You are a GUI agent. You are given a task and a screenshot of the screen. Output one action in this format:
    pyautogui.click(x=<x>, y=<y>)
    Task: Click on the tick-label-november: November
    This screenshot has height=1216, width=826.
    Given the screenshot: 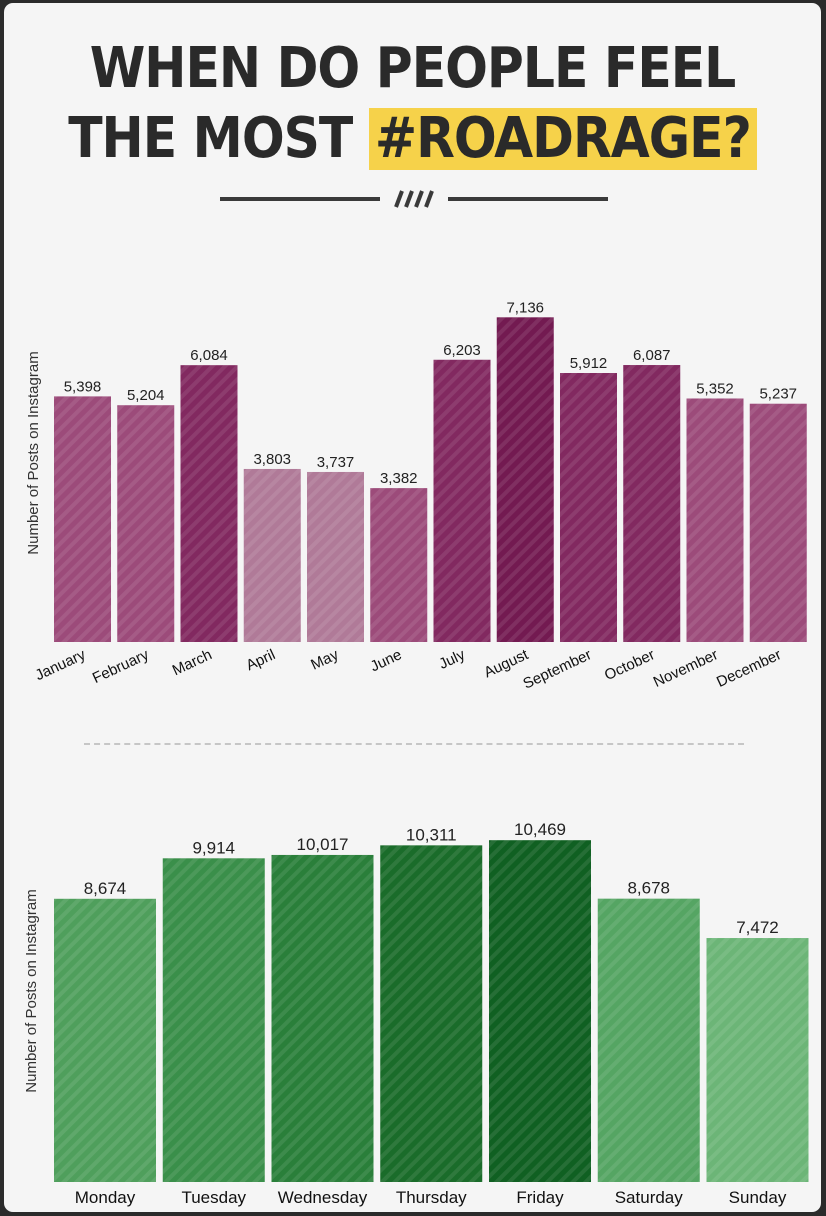 What is the action you would take?
    pyautogui.click(x=686, y=668)
    